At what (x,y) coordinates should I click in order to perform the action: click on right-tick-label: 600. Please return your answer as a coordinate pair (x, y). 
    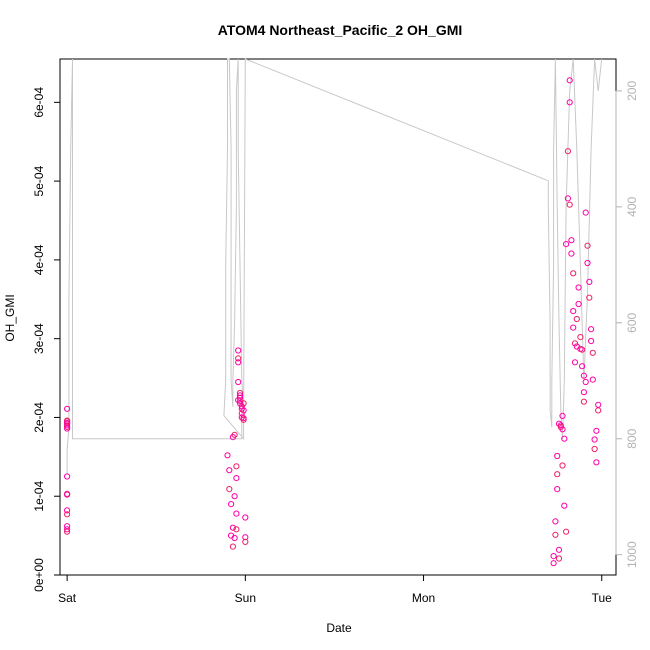
    Looking at the image, I should click on (632, 322).